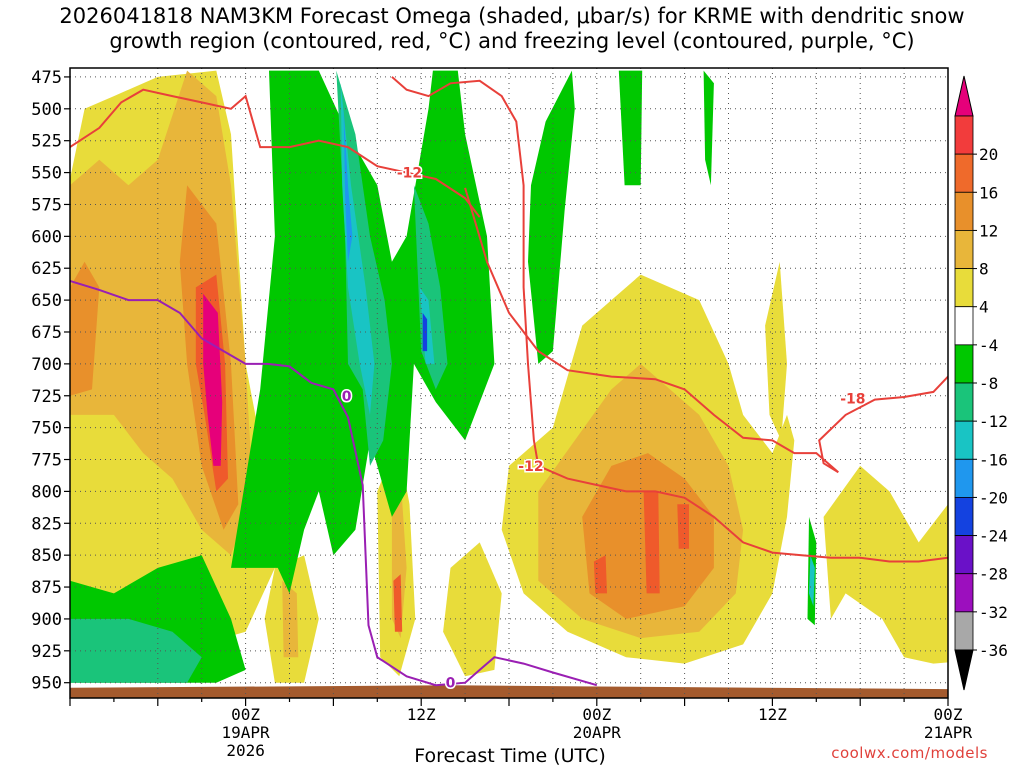 The height and width of the screenshot is (768, 1024). What do you see at coordinates (46, 397) in the screenshot?
I see `y-tick-label-725: 725` at bounding box center [46, 397].